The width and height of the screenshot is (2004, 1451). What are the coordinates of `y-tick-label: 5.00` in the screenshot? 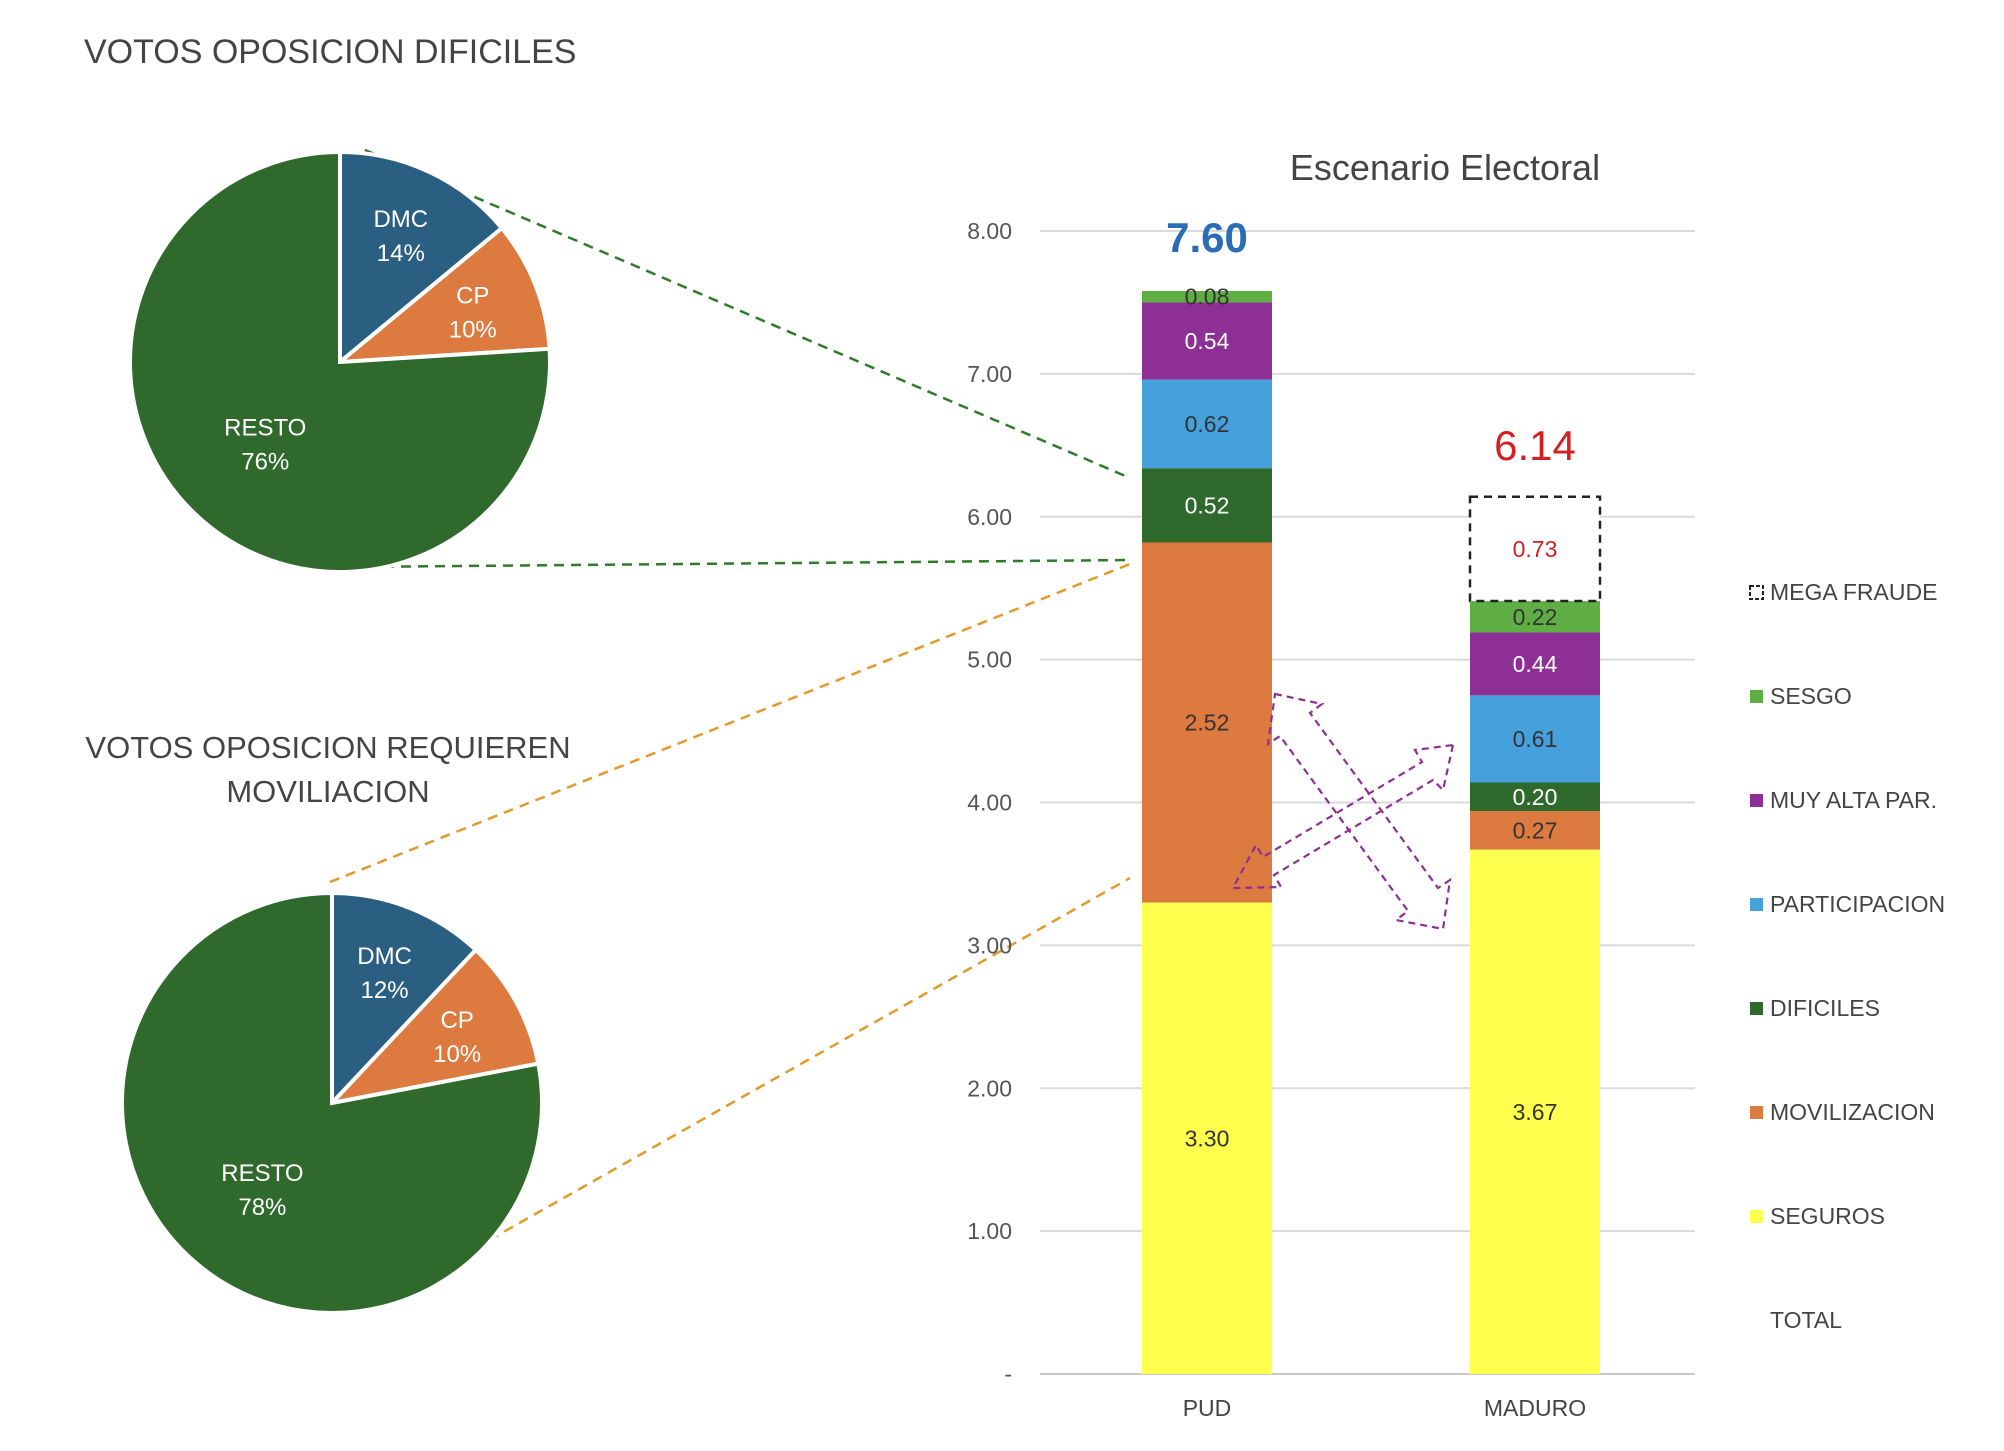 It's located at (989, 660).